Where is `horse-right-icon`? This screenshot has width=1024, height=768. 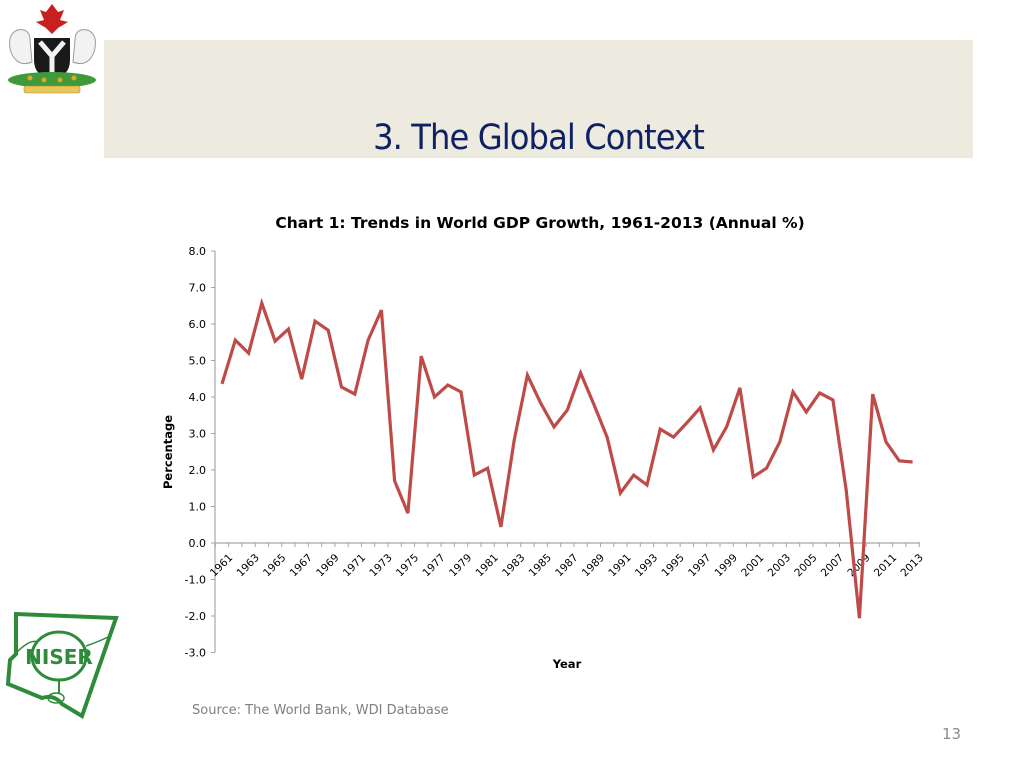
horse-right-icon is located at coordinates (84, 47).